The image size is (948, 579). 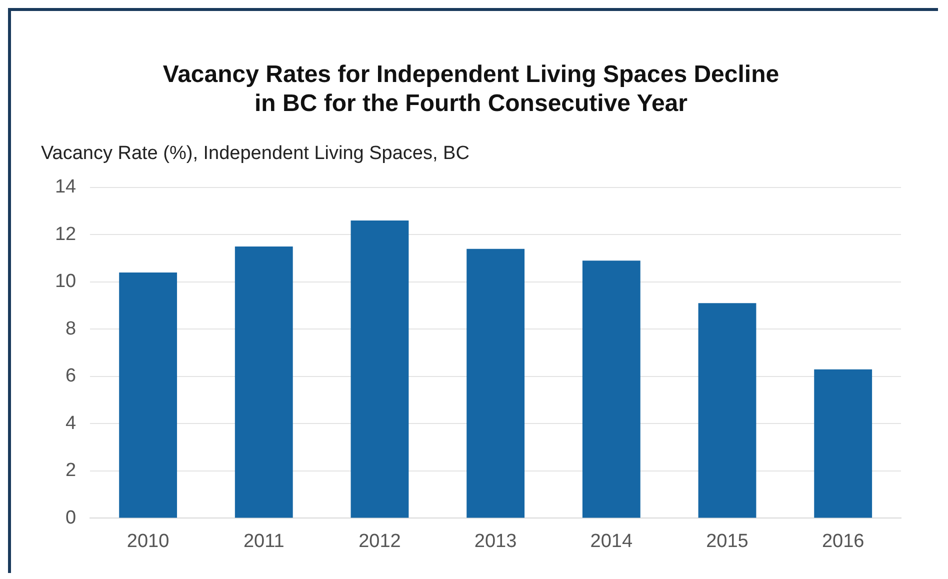 I want to click on x-tick-label: 2012, so click(x=379, y=541).